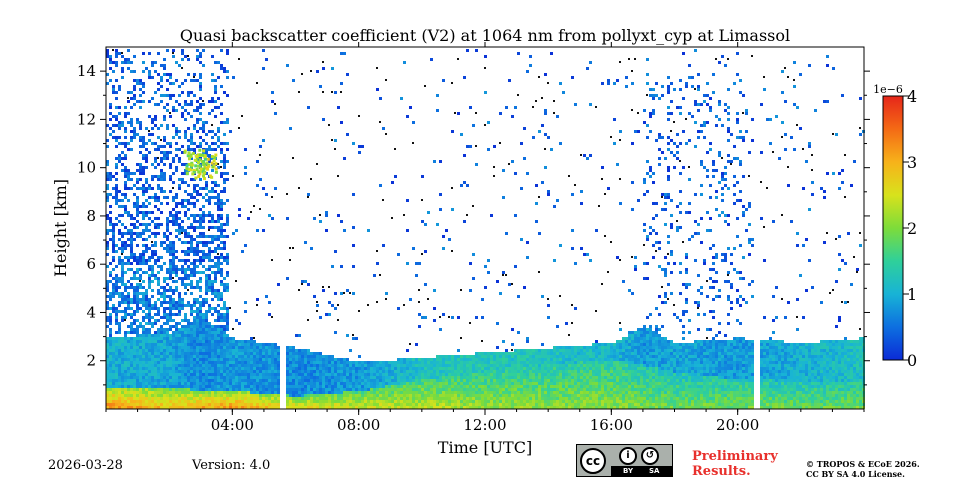 This screenshot has width=960, height=480. What do you see at coordinates (86, 71) in the screenshot?
I see `y-tick-label: 14` at bounding box center [86, 71].